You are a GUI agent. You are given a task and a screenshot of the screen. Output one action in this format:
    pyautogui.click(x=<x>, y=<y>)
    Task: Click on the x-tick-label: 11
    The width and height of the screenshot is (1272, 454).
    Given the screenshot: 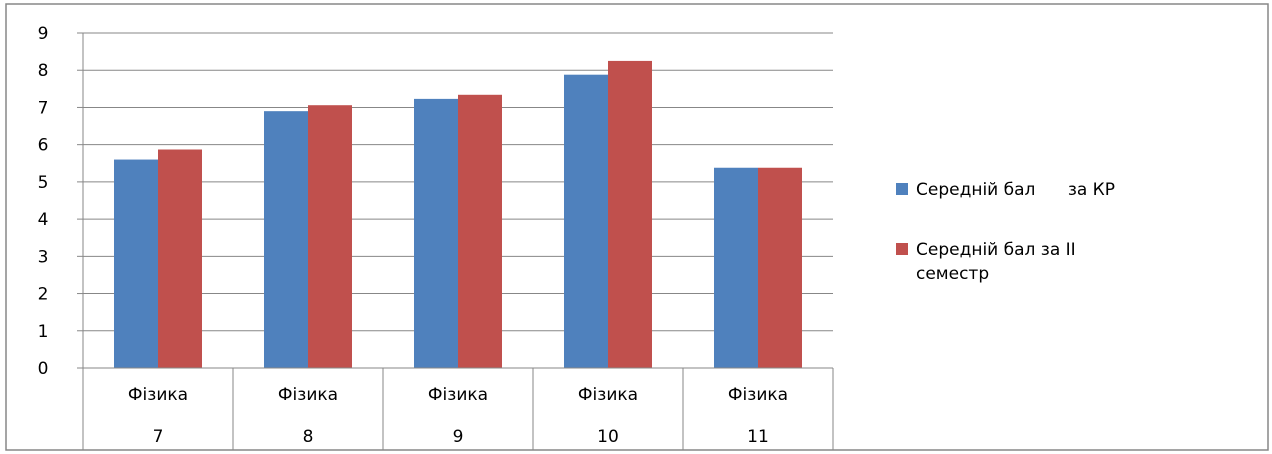 What is the action you would take?
    pyautogui.click(x=758, y=437)
    